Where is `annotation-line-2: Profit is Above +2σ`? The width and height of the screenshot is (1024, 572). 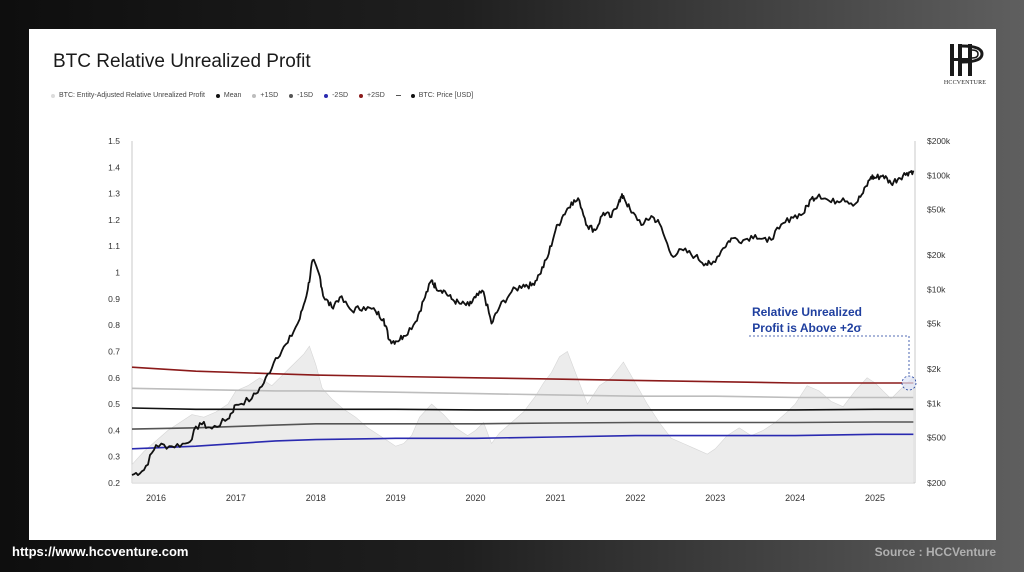 annotation-line-2: Profit is Above +2σ is located at coordinates (806, 328).